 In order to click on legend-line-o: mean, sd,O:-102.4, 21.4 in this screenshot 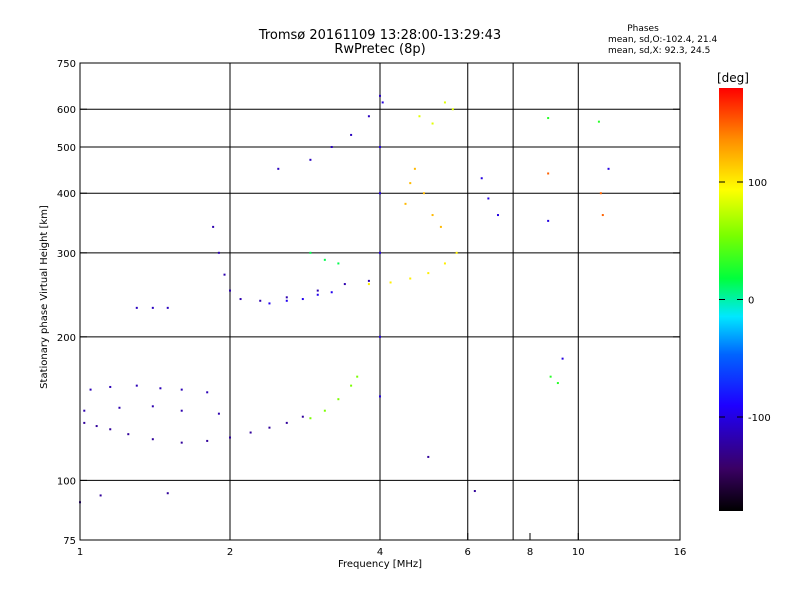, I will do `click(663, 40)`.